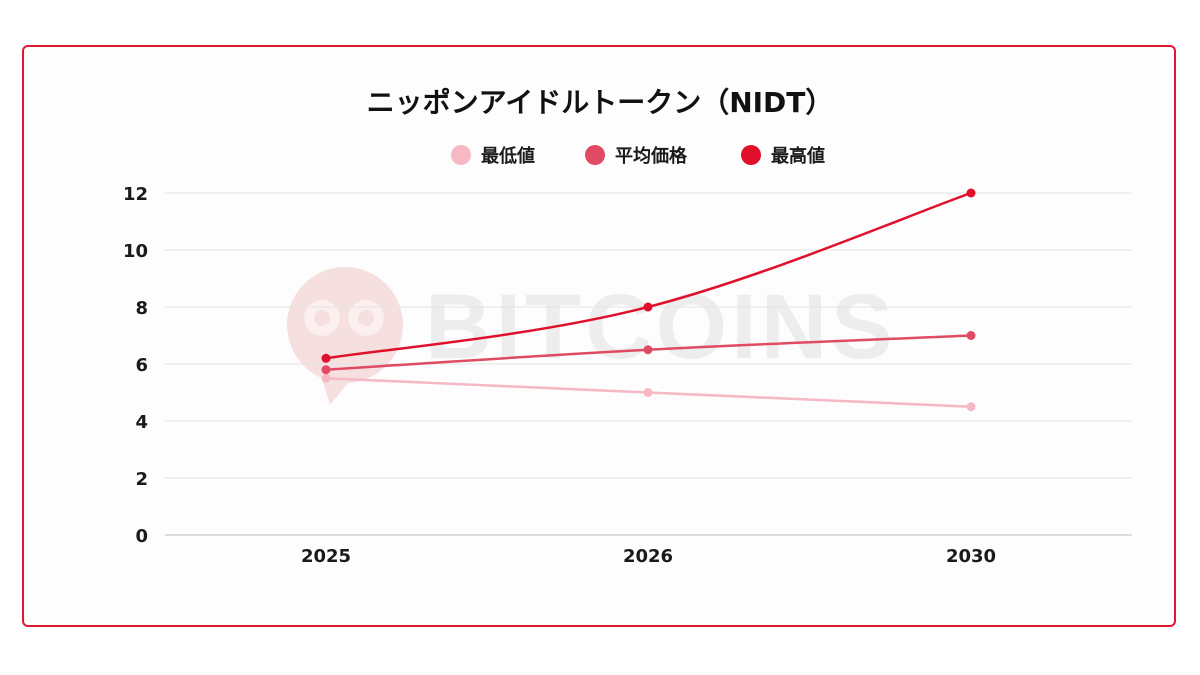 Image resolution: width=1200 pixels, height=675 pixels. What do you see at coordinates (135, 194) in the screenshot?
I see `y-tick-label: 12` at bounding box center [135, 194].